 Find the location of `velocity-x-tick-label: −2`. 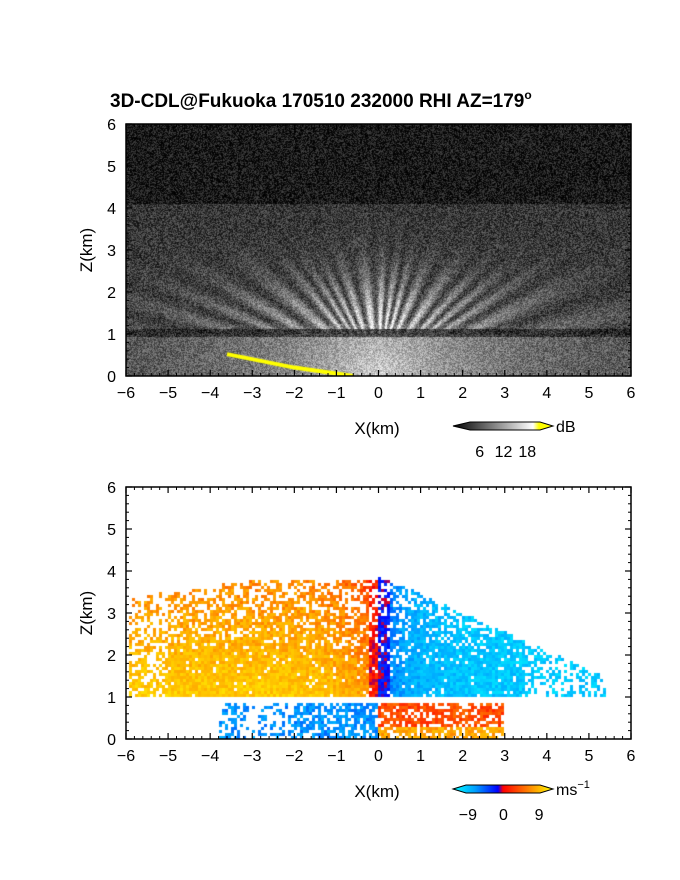

velocity-x-tick-label: −2 is located at coordinates (294, 756).